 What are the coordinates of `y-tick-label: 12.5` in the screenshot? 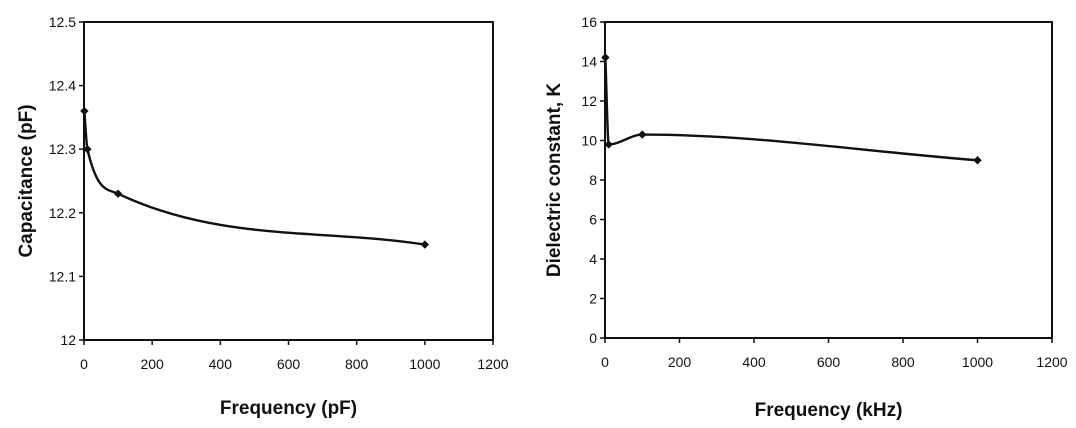 It's located at (62, 22).